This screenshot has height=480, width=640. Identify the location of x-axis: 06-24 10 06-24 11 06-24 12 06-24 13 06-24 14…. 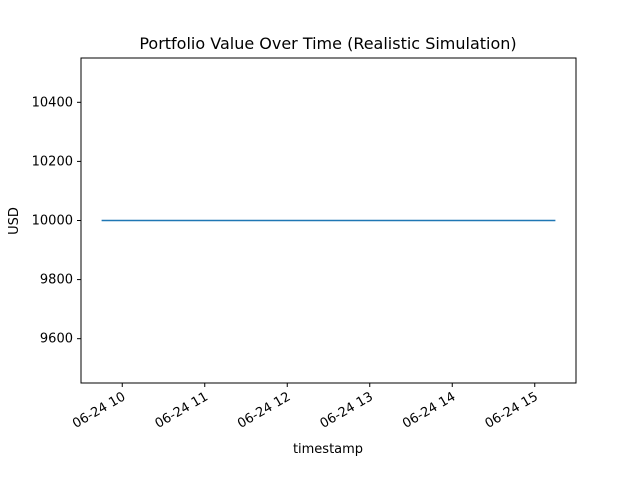
(305, 407).